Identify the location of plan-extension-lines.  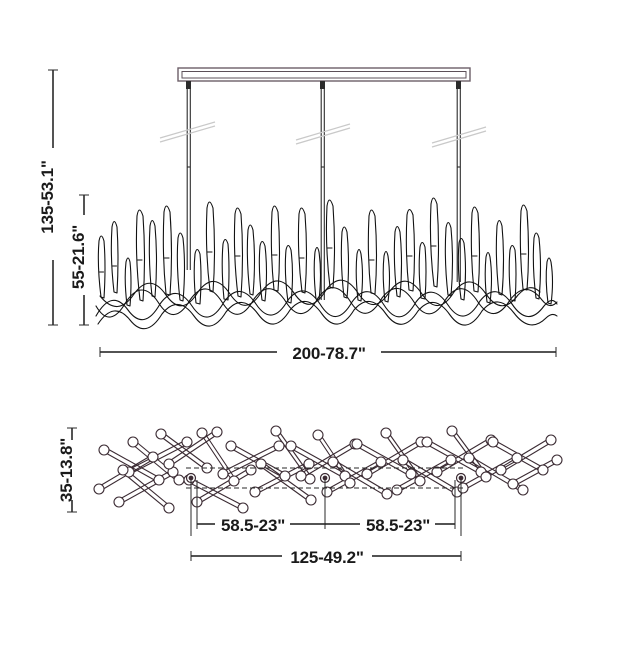
(326, 508).